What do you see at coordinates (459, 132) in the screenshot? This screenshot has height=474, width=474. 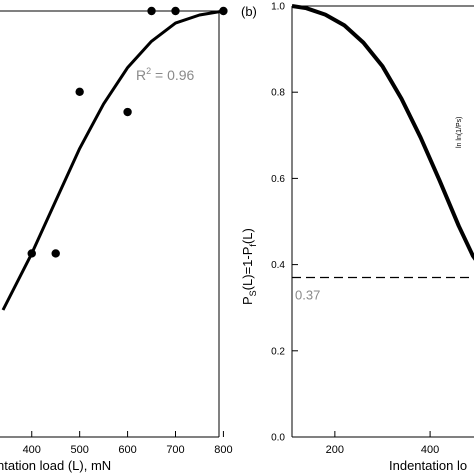 I see `panel-b-inset-y-label: ln ln(1/Ps)` at bounding box center [459, 132].